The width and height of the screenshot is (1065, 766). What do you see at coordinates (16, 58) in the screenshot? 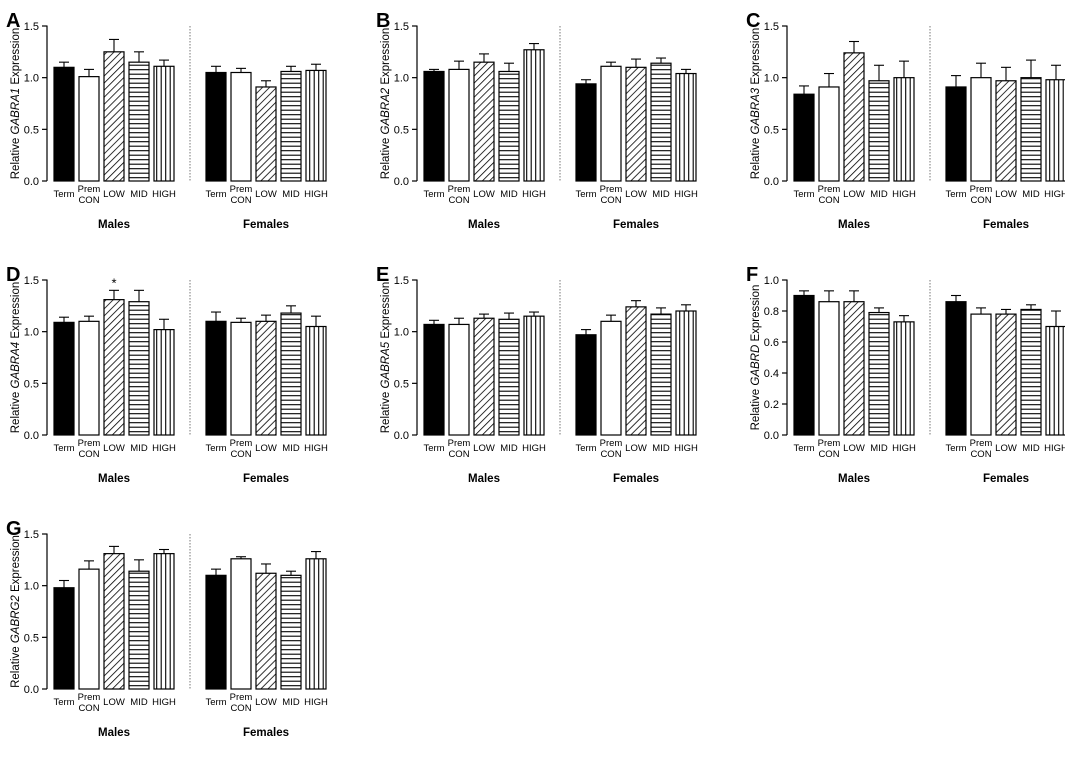
I see `y-axis-title-suffix: Expression` at bounding box center [16, 58].